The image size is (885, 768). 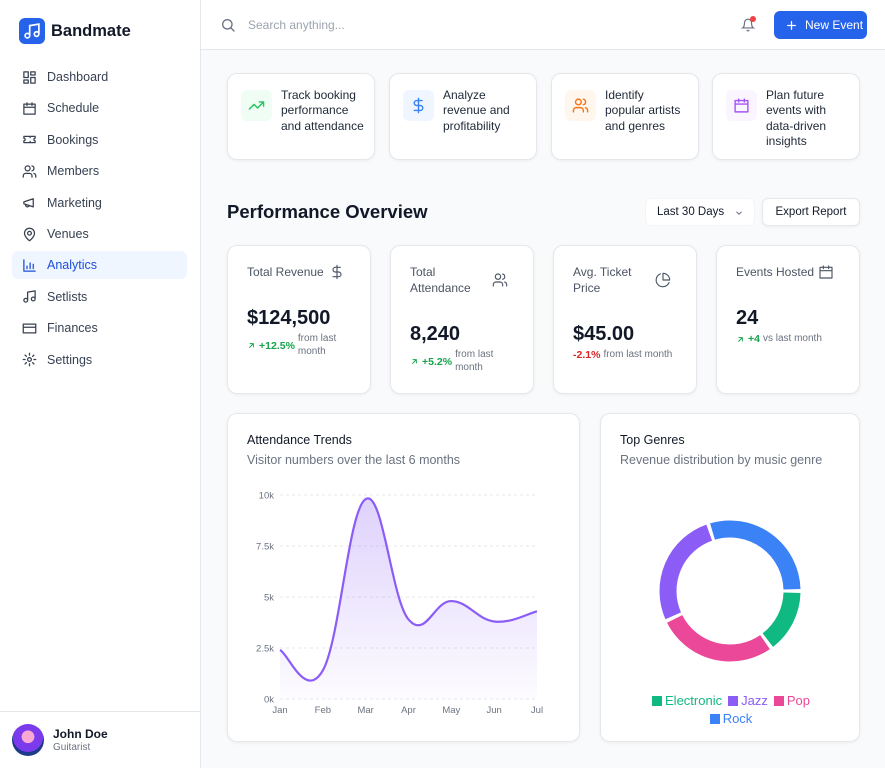 What do you see at coordinates (299, 345) in the screenshot?
I see `stat-change: +12.5% from last month` at bounding box center [299, 345].